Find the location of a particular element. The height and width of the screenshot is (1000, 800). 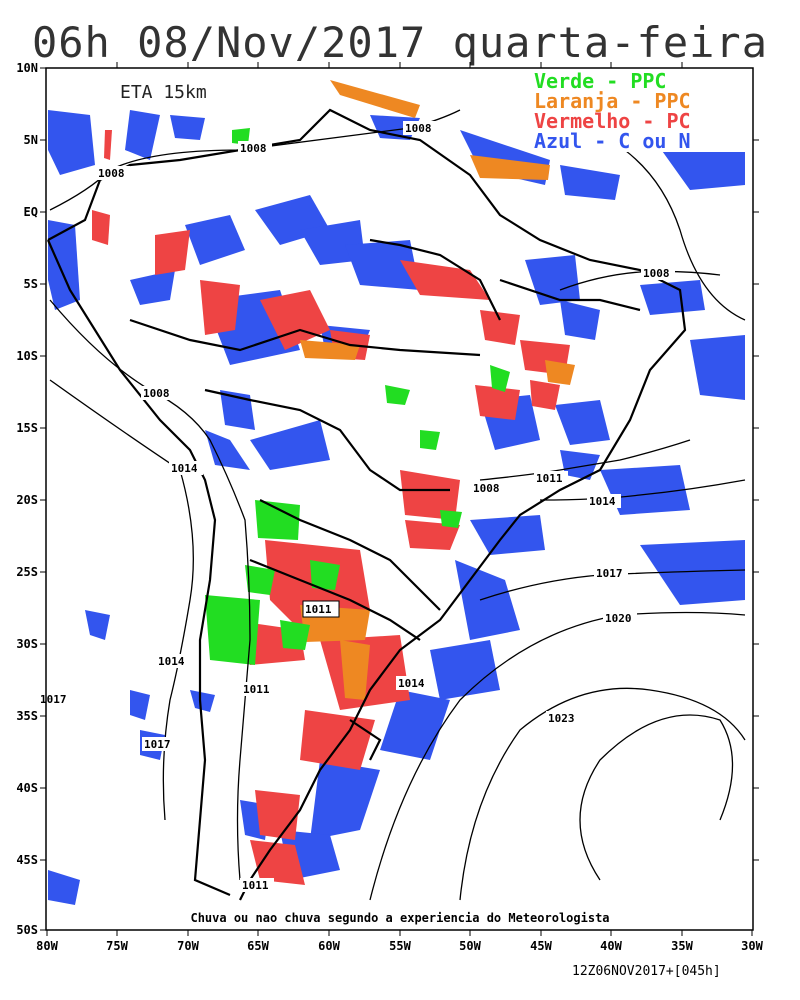

svg-text: 40S is located at coordinates (27, 788).